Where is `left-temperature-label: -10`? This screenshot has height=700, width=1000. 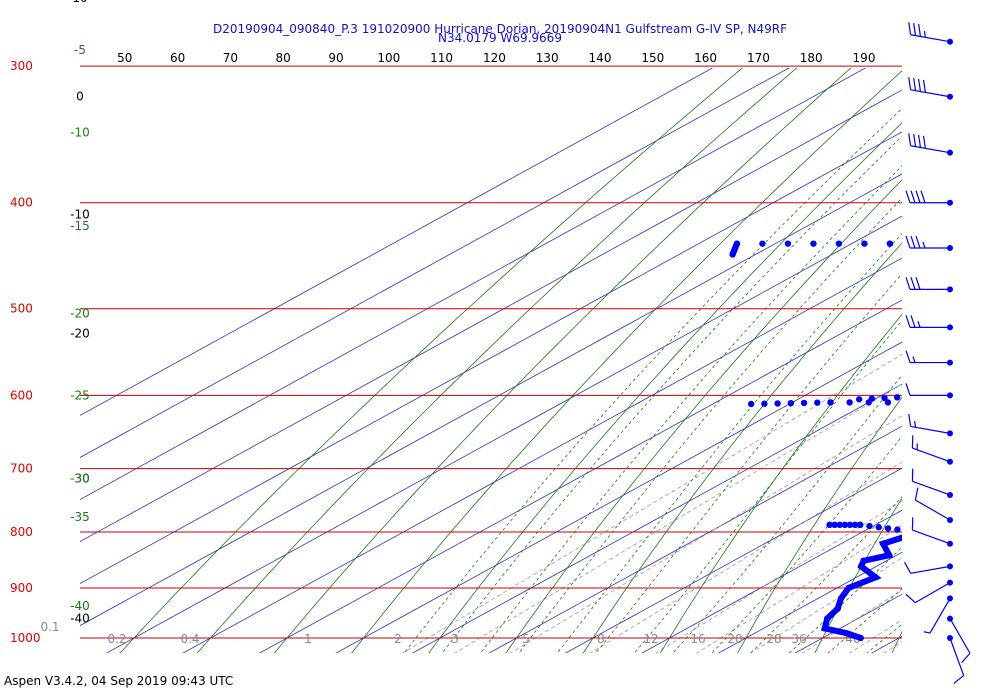 left-temperature-label: -10 is located at coordinates (80, 214).